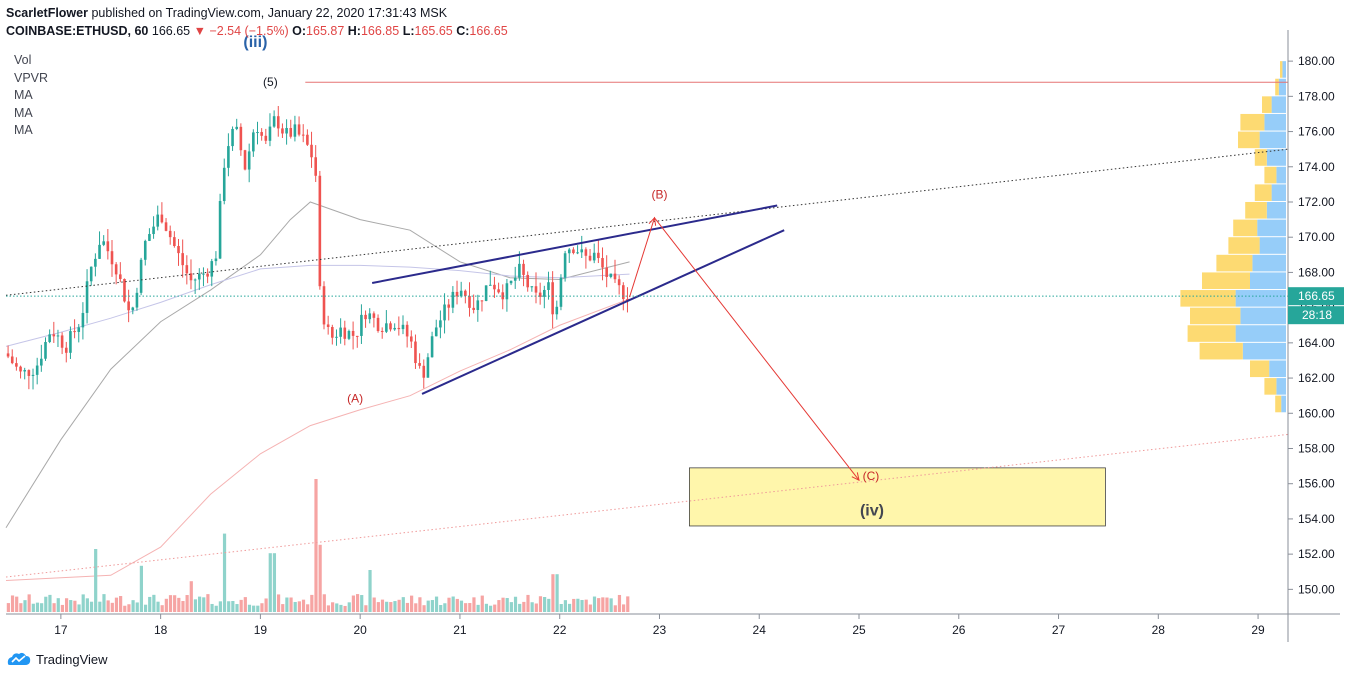 This screenshot has width=1348, height=679. I want to click on high-value: 166.85, so click(380, 31).